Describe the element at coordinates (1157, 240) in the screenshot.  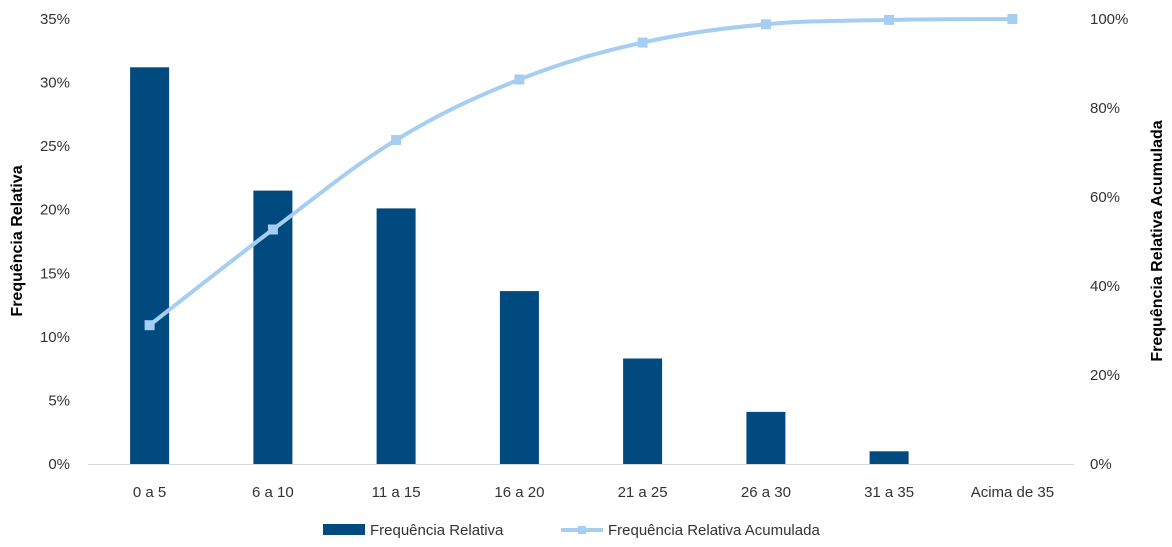
I see `y2-axis-title: Frequência Relativa Acumulada` at that location.